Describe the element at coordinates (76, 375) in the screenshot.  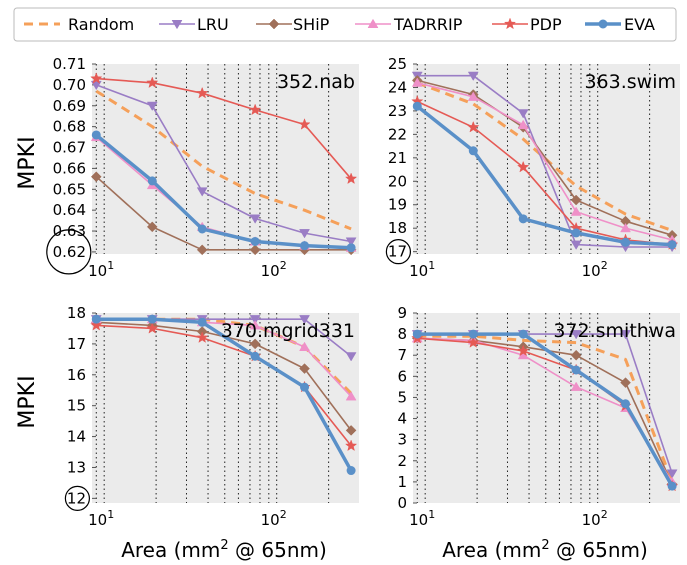
I see `y-tick-label: 16` at that location.